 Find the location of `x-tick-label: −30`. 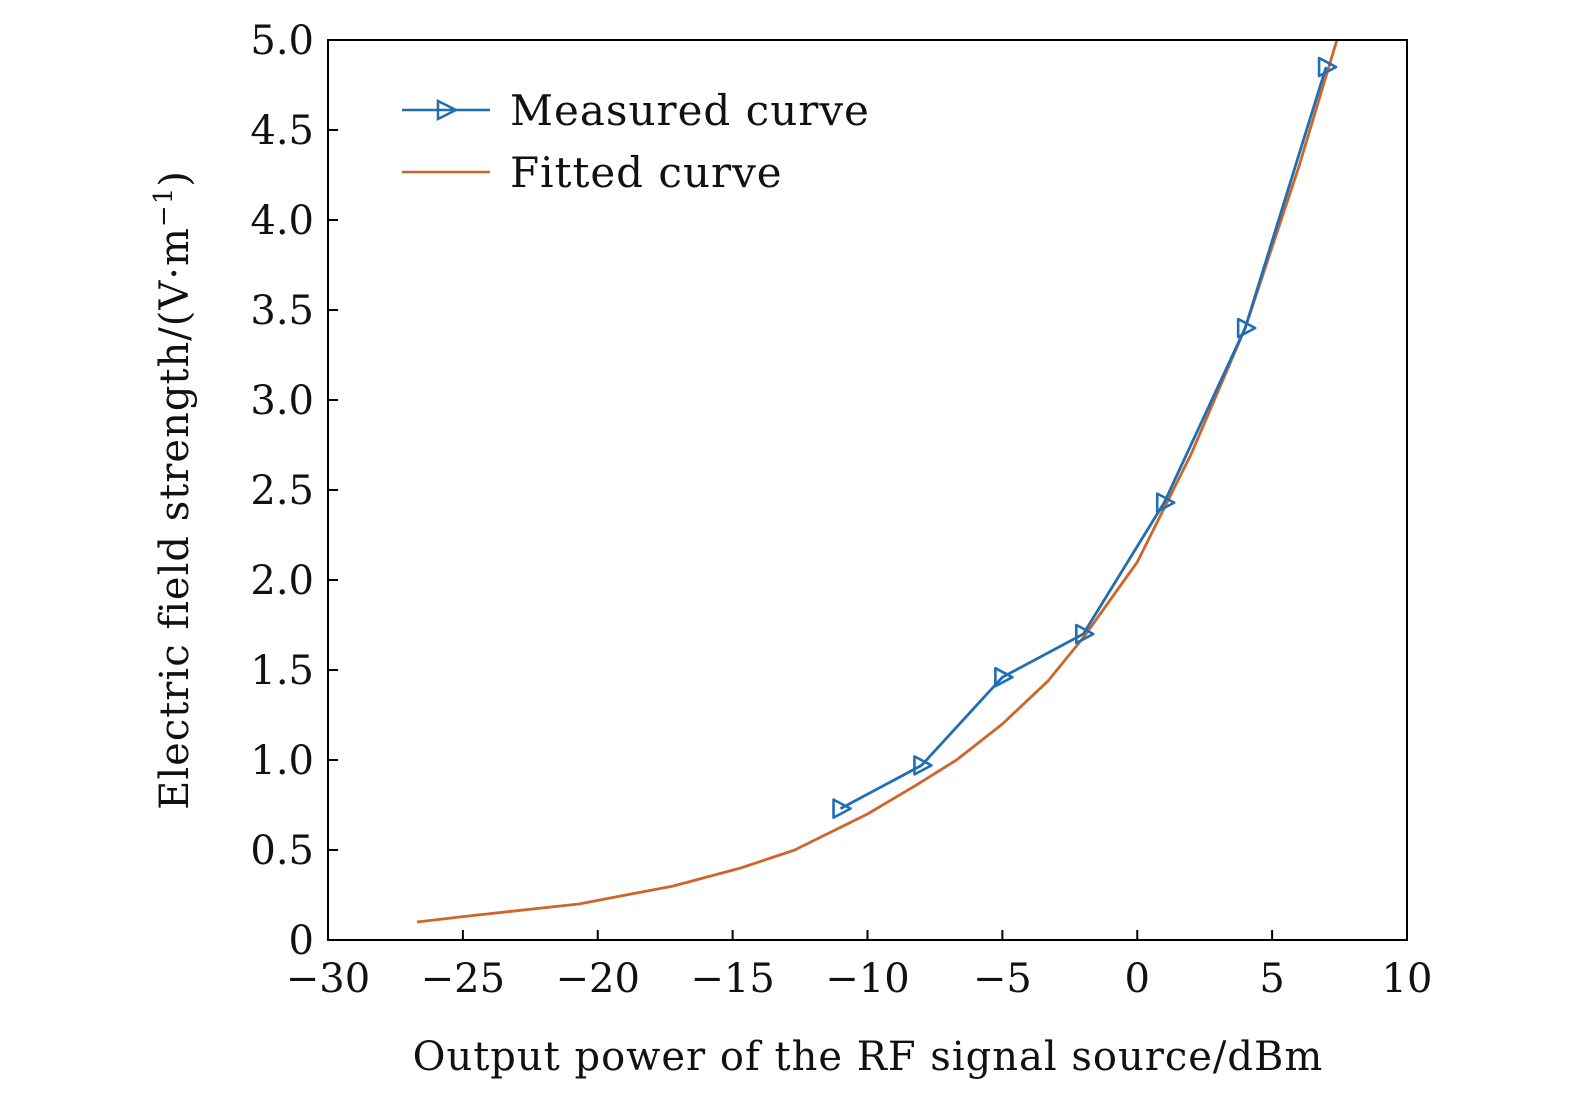

x-tick-label: −30 is located at coordinates (328, 979).